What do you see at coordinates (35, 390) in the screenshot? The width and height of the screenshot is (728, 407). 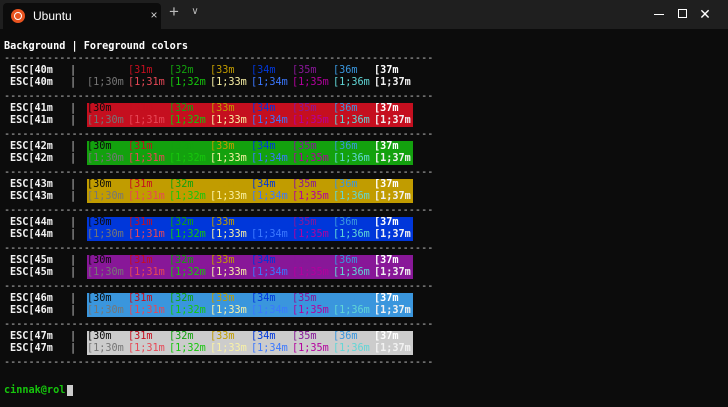 I see `prompt-text: cinnak@rol` at bounding box center [35, 390].